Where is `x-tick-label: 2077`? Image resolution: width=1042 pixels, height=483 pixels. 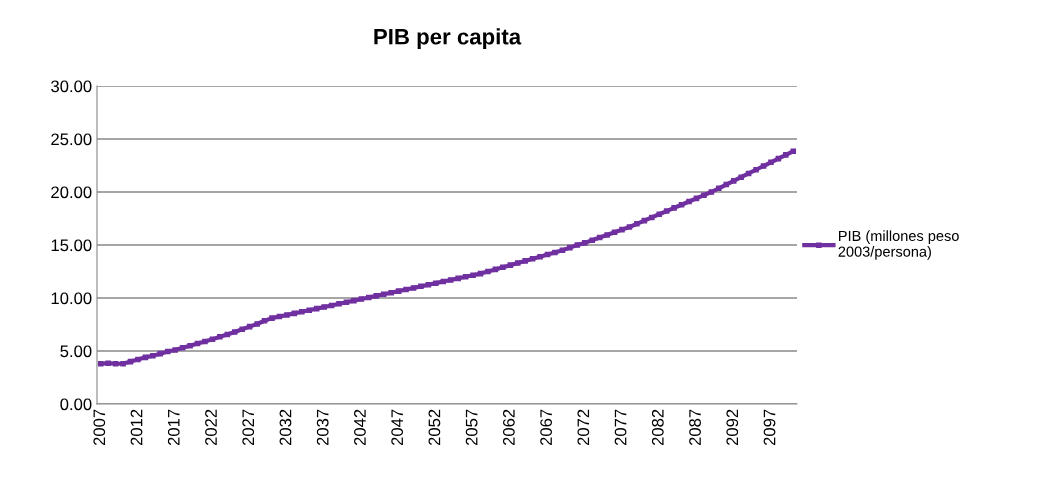 x-tick-label: 2077 is located at coordinates (620, 427).